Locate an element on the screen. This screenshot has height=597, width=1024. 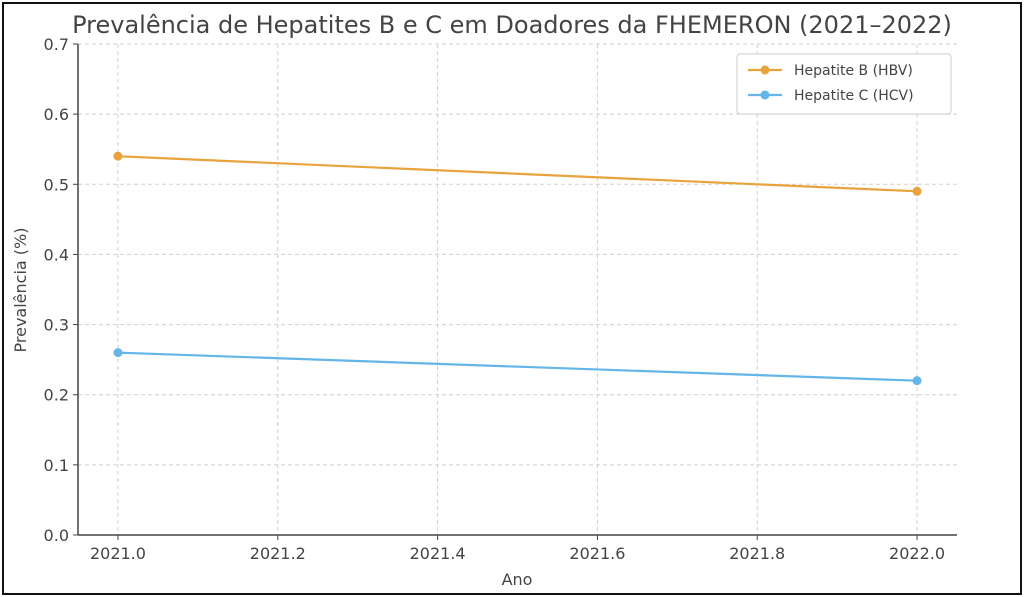
y-axis-label: Prevalência (%) is located at coordinates (20, 290).